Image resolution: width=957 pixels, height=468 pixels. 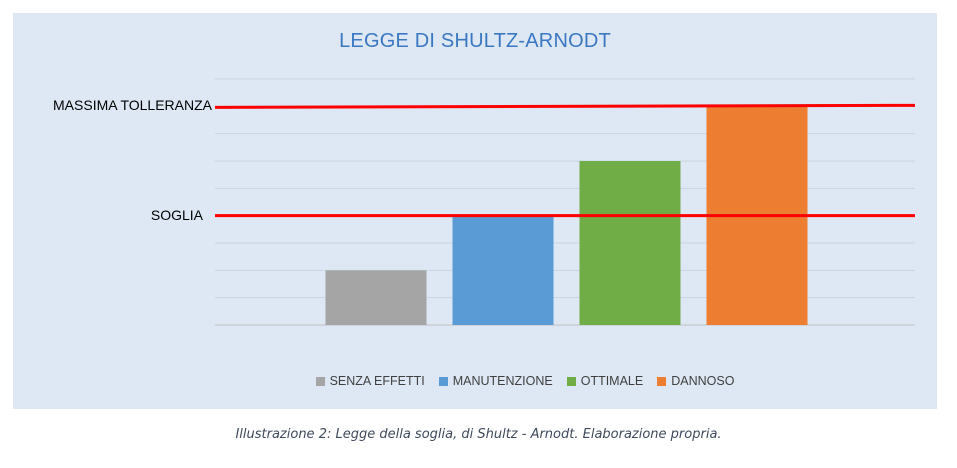 I want to click on legend-item: DANNOSO, so click(x=695, y=381).